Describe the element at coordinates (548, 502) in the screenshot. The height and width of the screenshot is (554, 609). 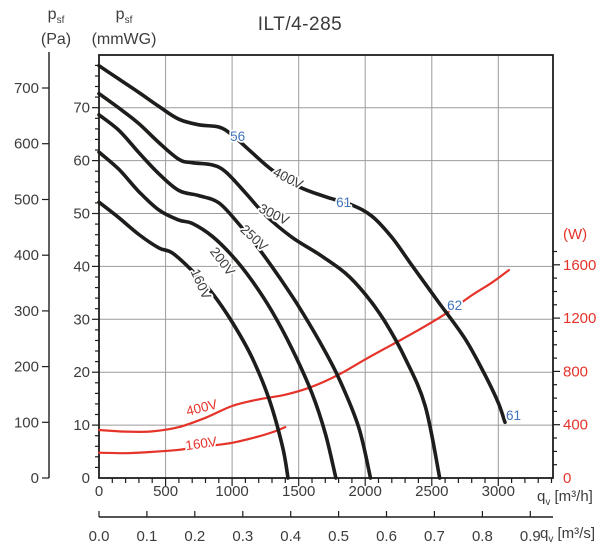
I see `qv-symbol-sub: v` at that location.